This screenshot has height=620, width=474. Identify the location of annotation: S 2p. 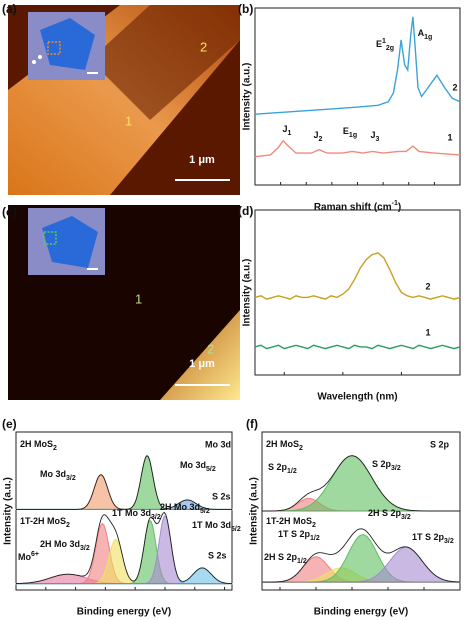
(440, 444).